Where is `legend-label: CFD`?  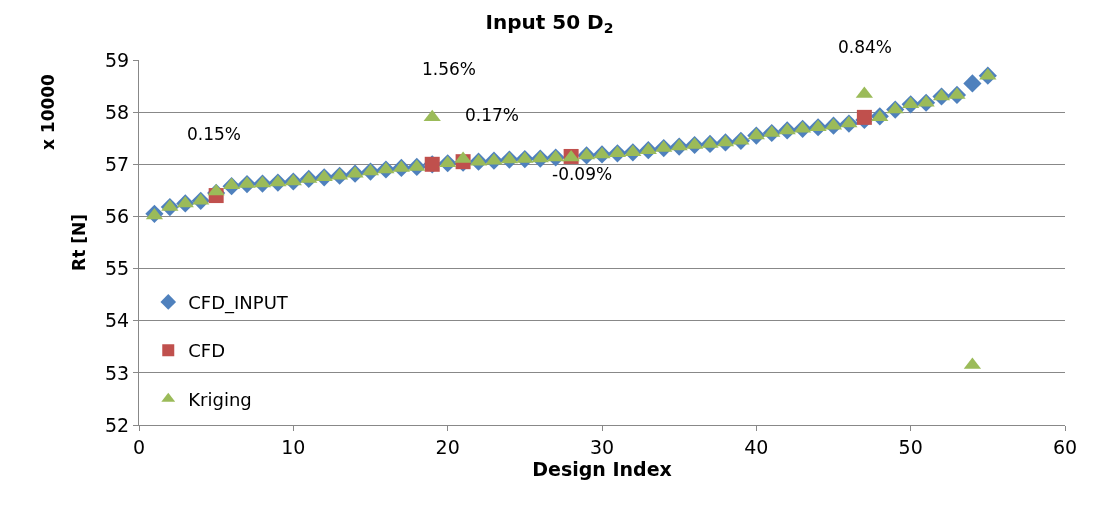
legend-label: CFD is located at coordinates (207, 351).